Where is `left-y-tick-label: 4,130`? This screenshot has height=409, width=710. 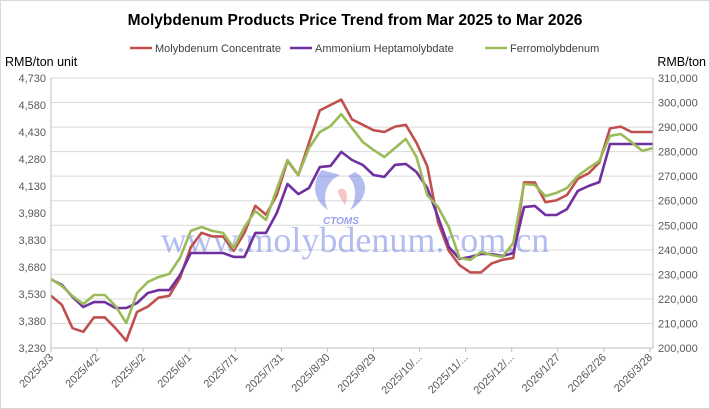 left-y-tick-label: 4,130 is located at coordinates (32, 187).